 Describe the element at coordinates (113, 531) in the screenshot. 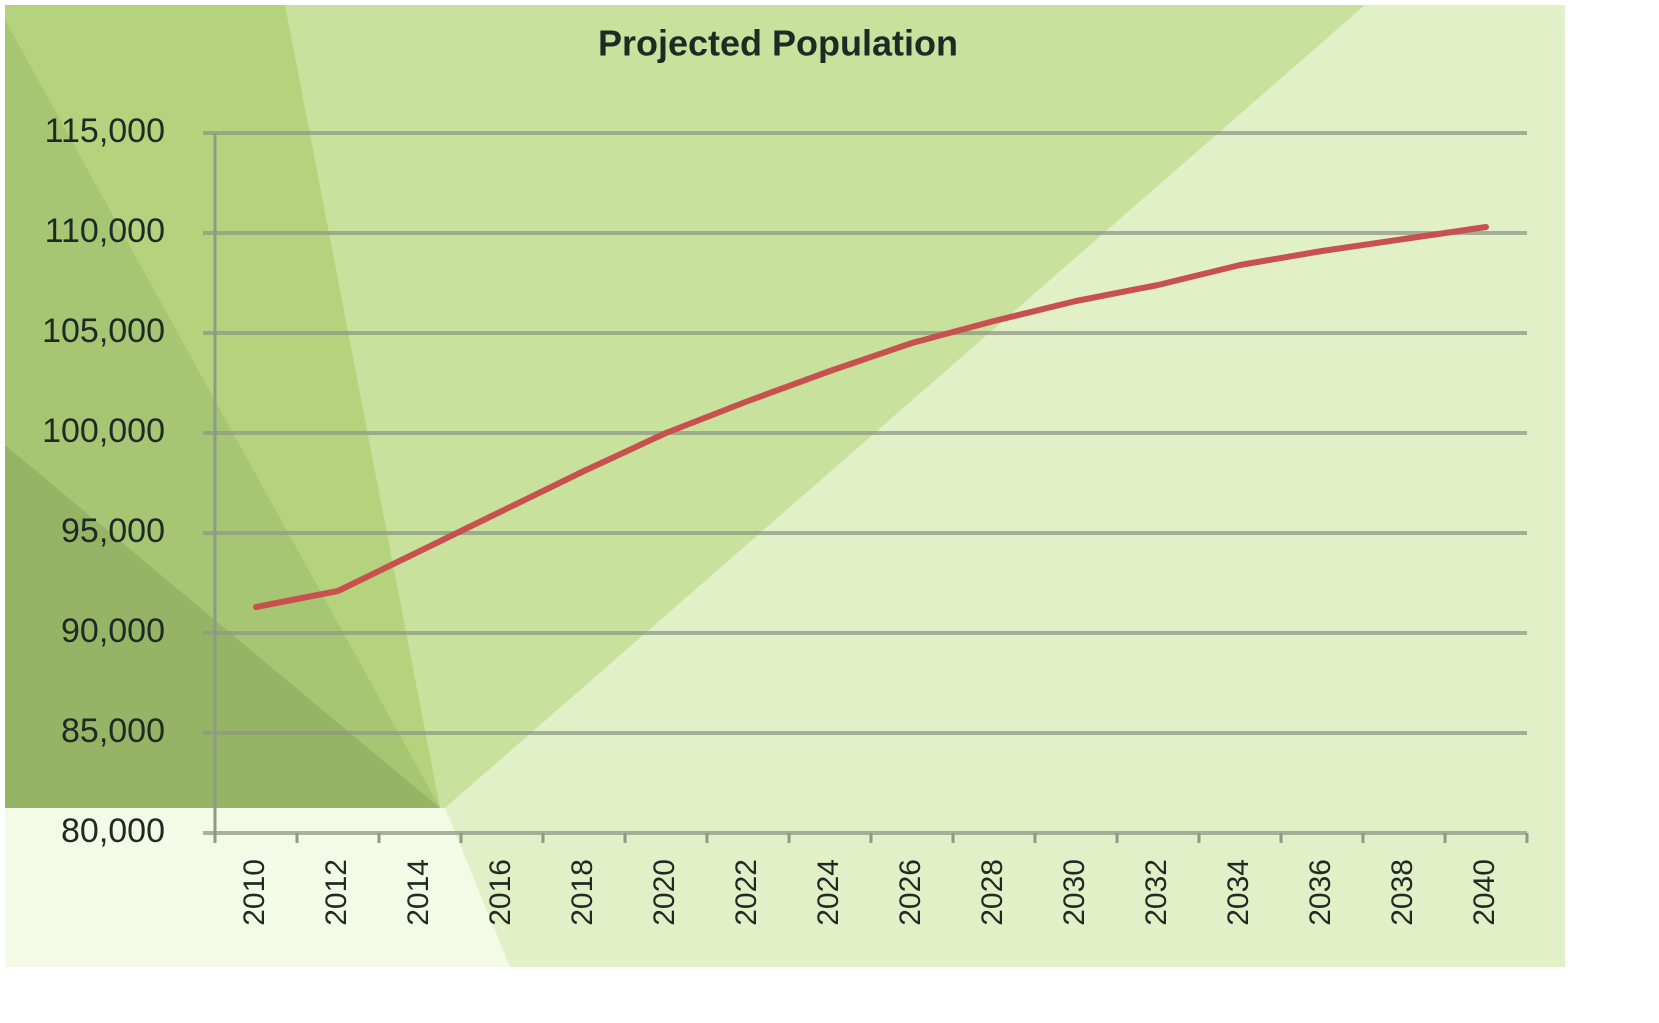

I see `y-tick-label: 95,000` at that location.